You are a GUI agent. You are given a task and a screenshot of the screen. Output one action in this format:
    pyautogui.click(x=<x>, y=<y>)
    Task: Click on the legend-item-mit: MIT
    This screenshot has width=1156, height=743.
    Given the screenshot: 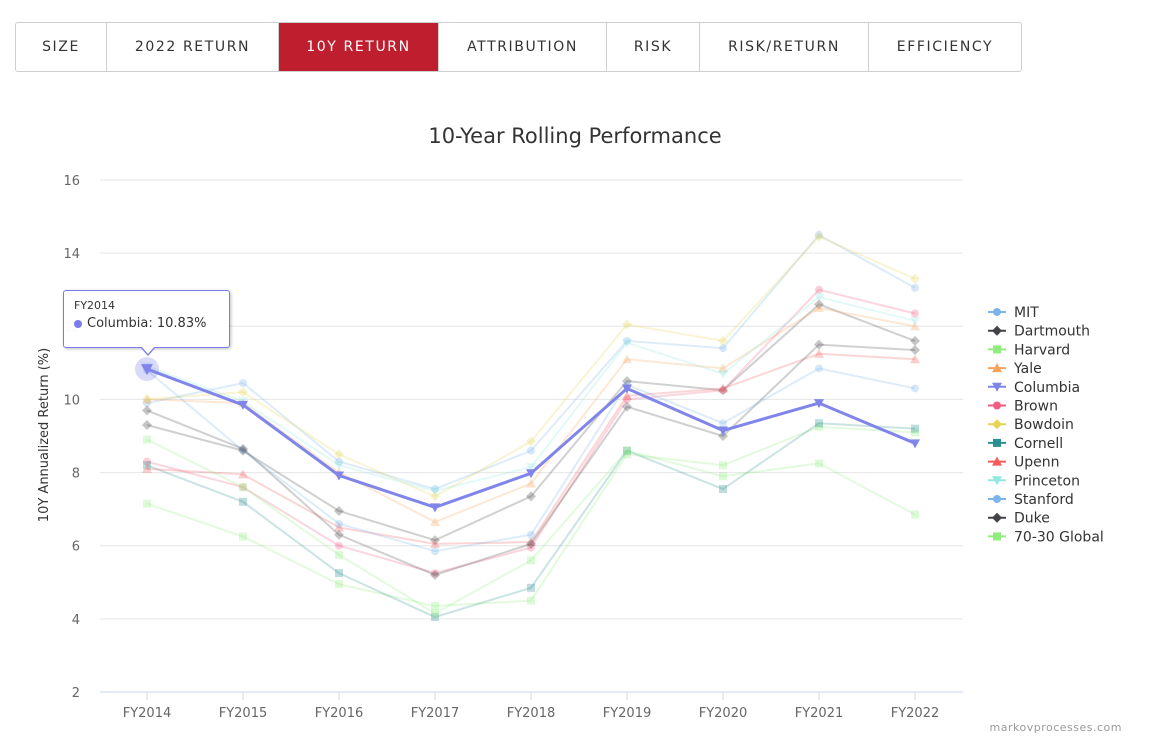 What is the action you would take?
    pyautogui.click(x=1013, y=313)
    